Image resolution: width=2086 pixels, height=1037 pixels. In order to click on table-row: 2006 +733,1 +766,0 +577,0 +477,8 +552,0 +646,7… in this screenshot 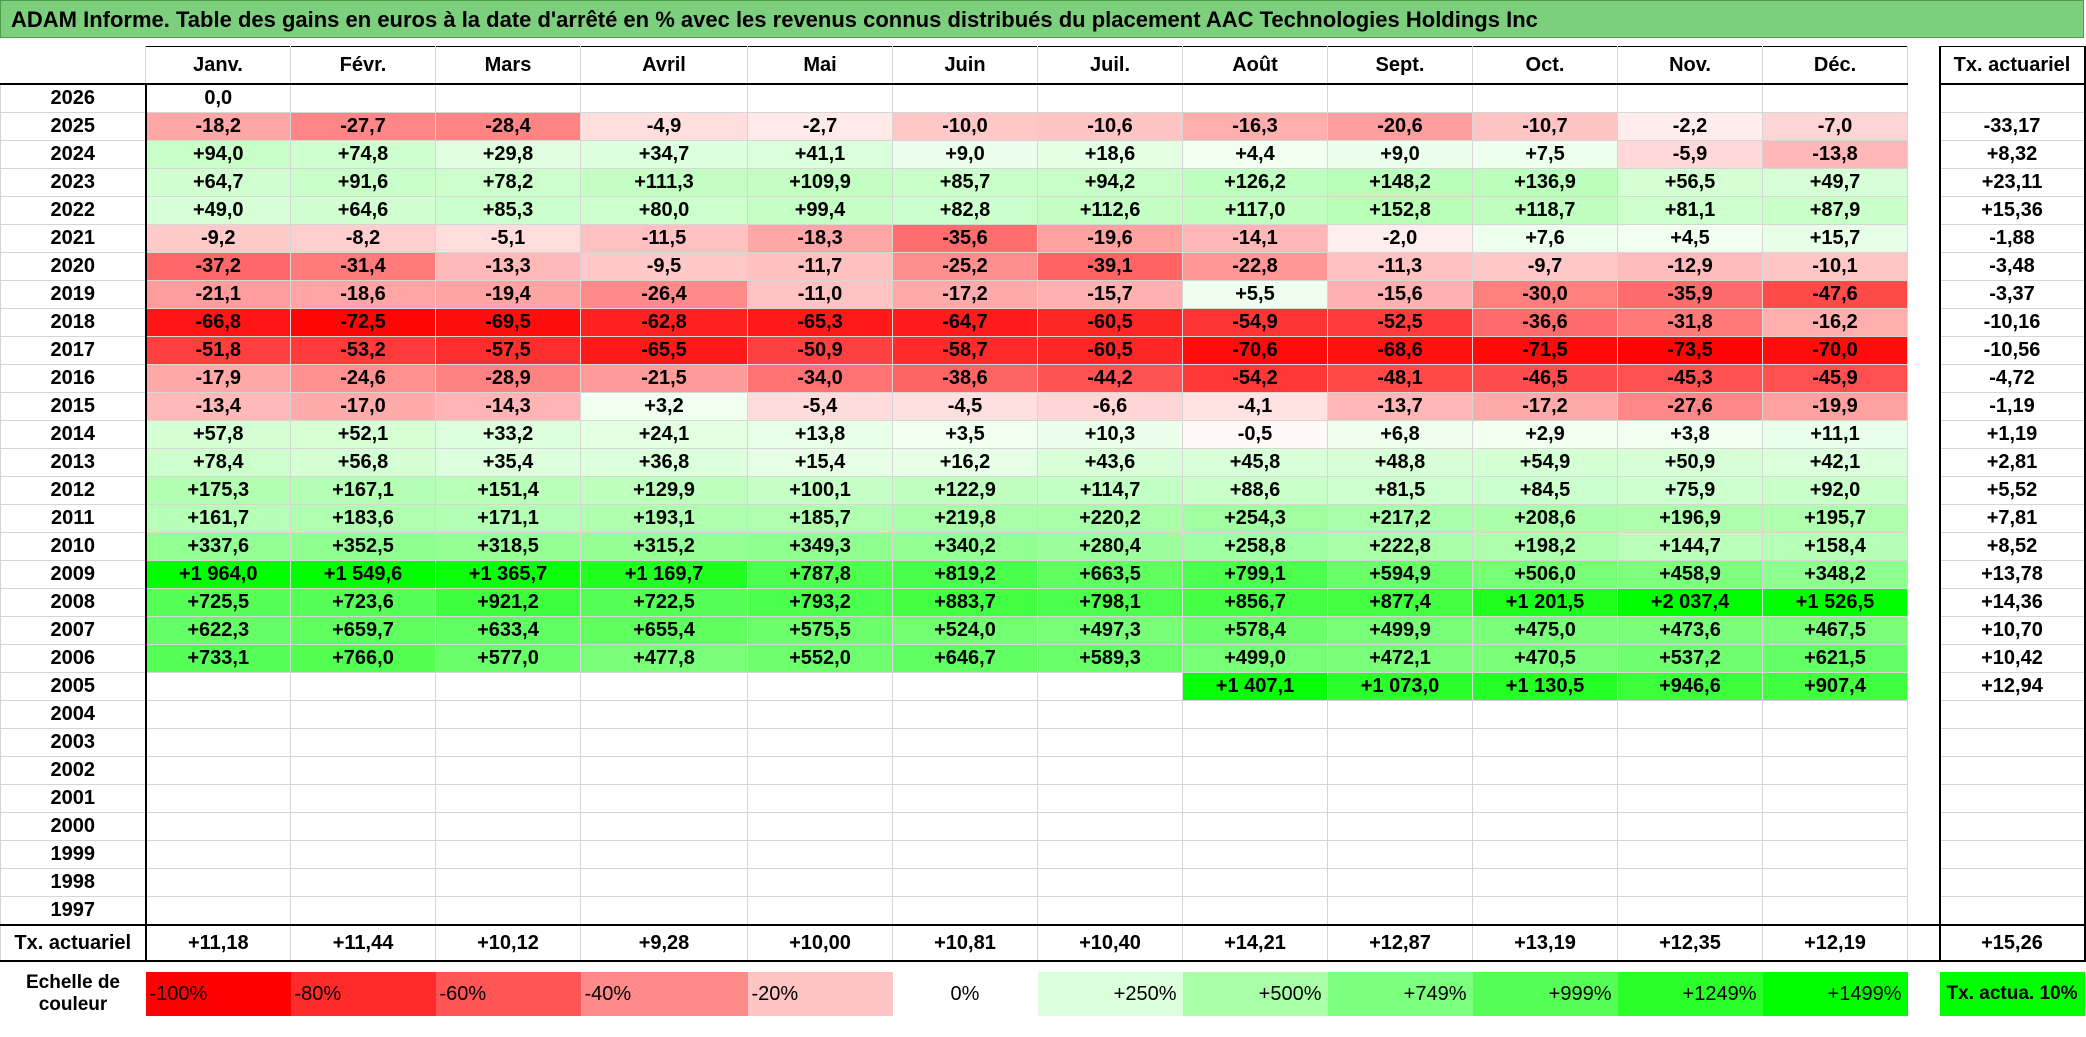, I will do `click(1043, 658)`.